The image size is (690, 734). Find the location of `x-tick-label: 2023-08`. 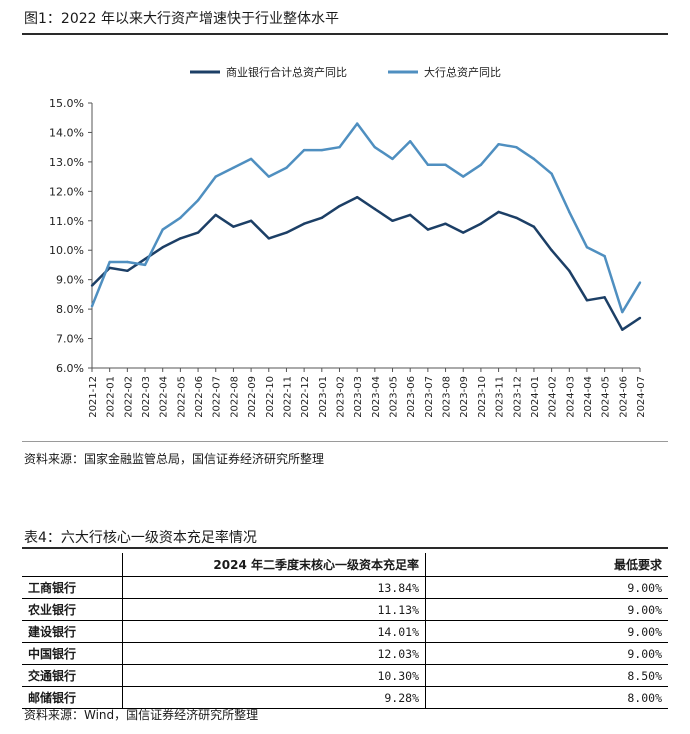

x-tick-label: 2023-08 is located at coordinates (447, 397).